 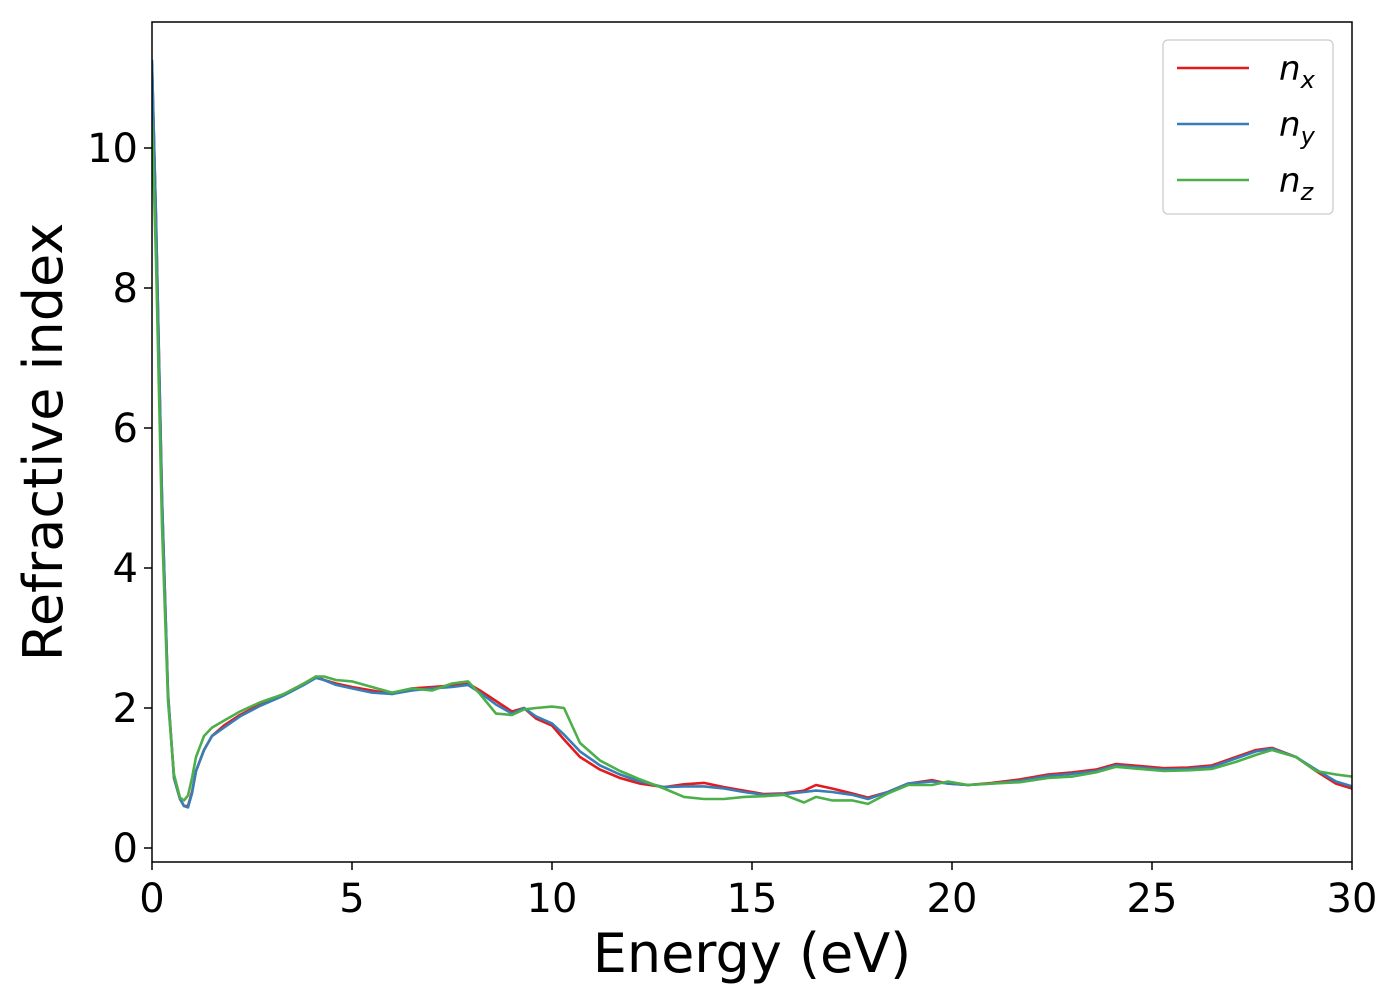 What do you see at coordinates (43, 442) in the screenshot?
I see `y-axis-title: Refractive index` at bounding box center [43, 442].